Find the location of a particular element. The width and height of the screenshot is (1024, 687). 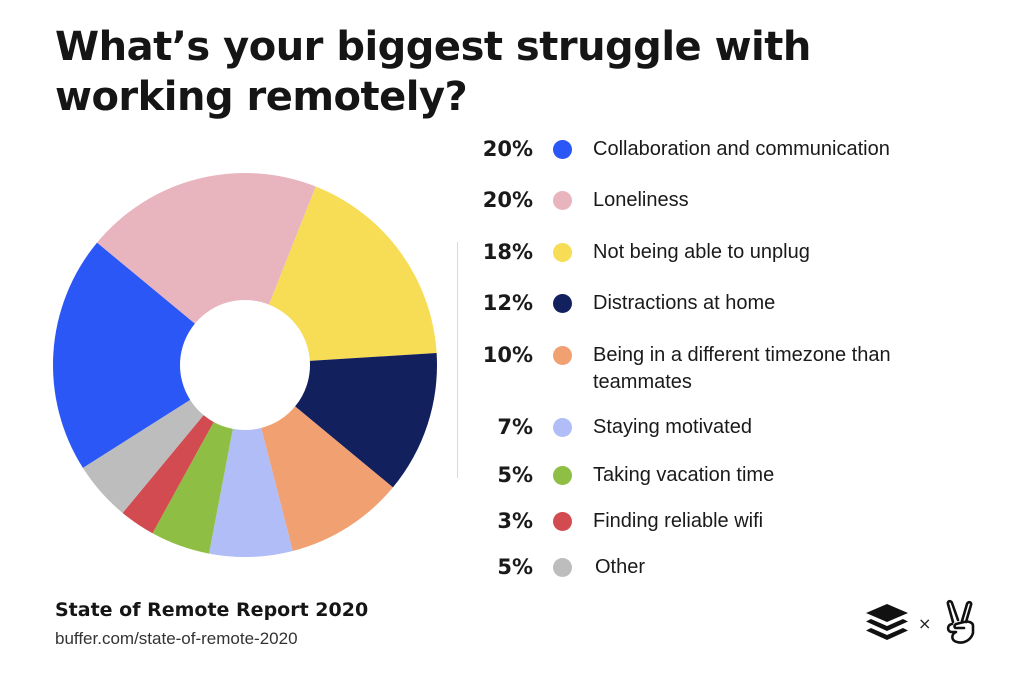

legend-percent: 12% is located at coordinates (507, 303).